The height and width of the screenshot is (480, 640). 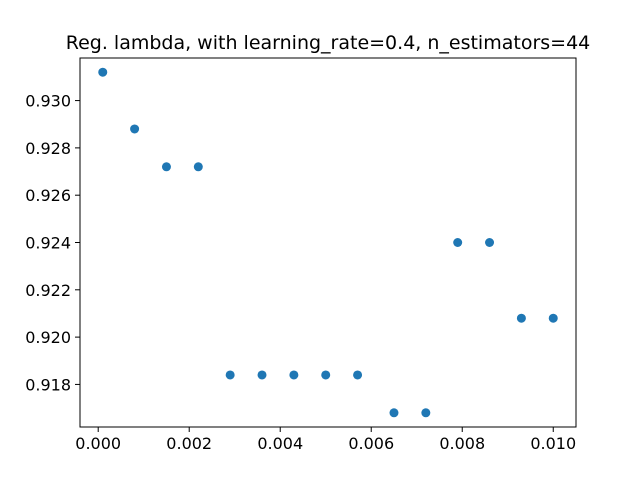 I want to click on x-tick-label: 0.008, so click(x=462, y=443).